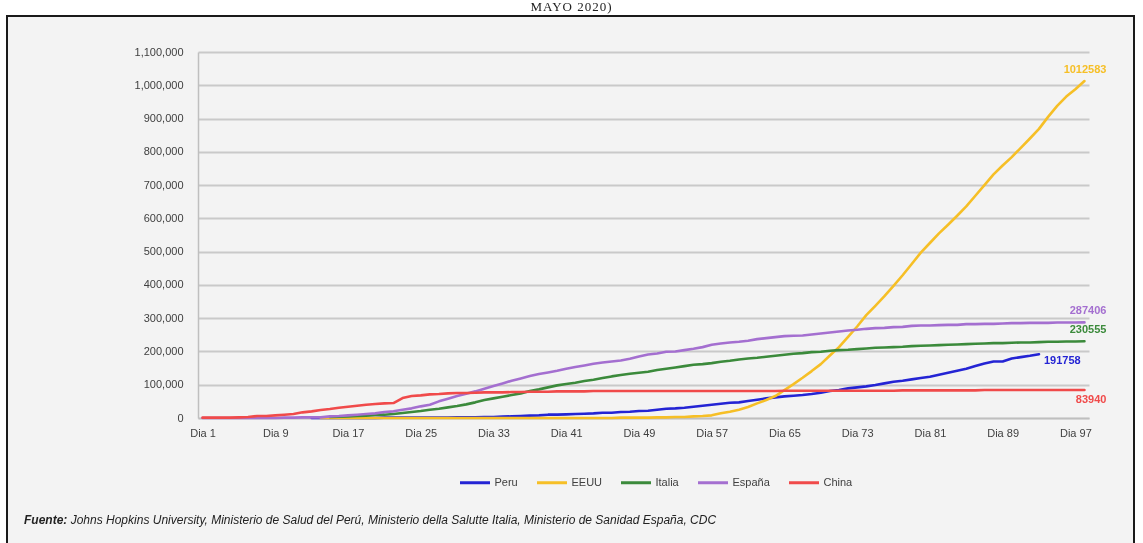  Describe the element at coordinates (639, 432) in the screenshot. I see `x-tick-label: Dia 49` at that location.